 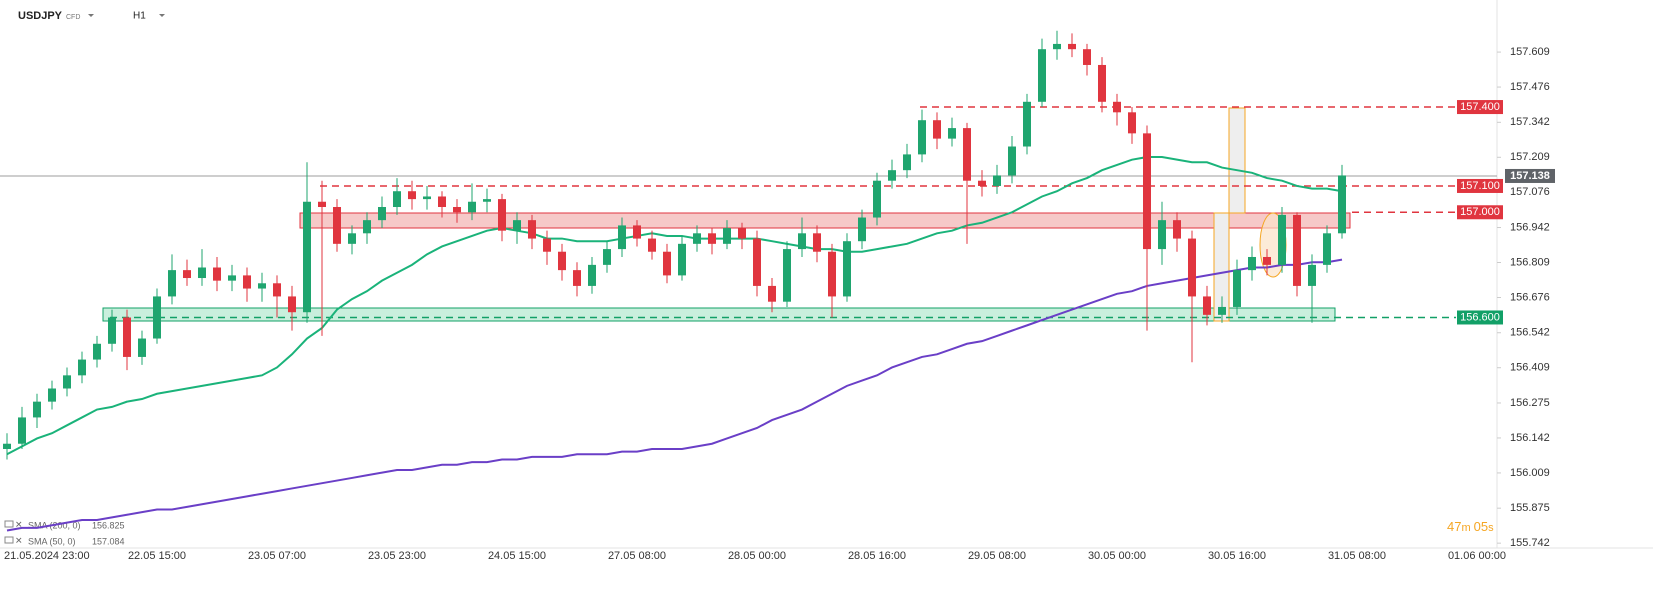 I want to click on level-label: 157.000, so click(x=1480, y=212).